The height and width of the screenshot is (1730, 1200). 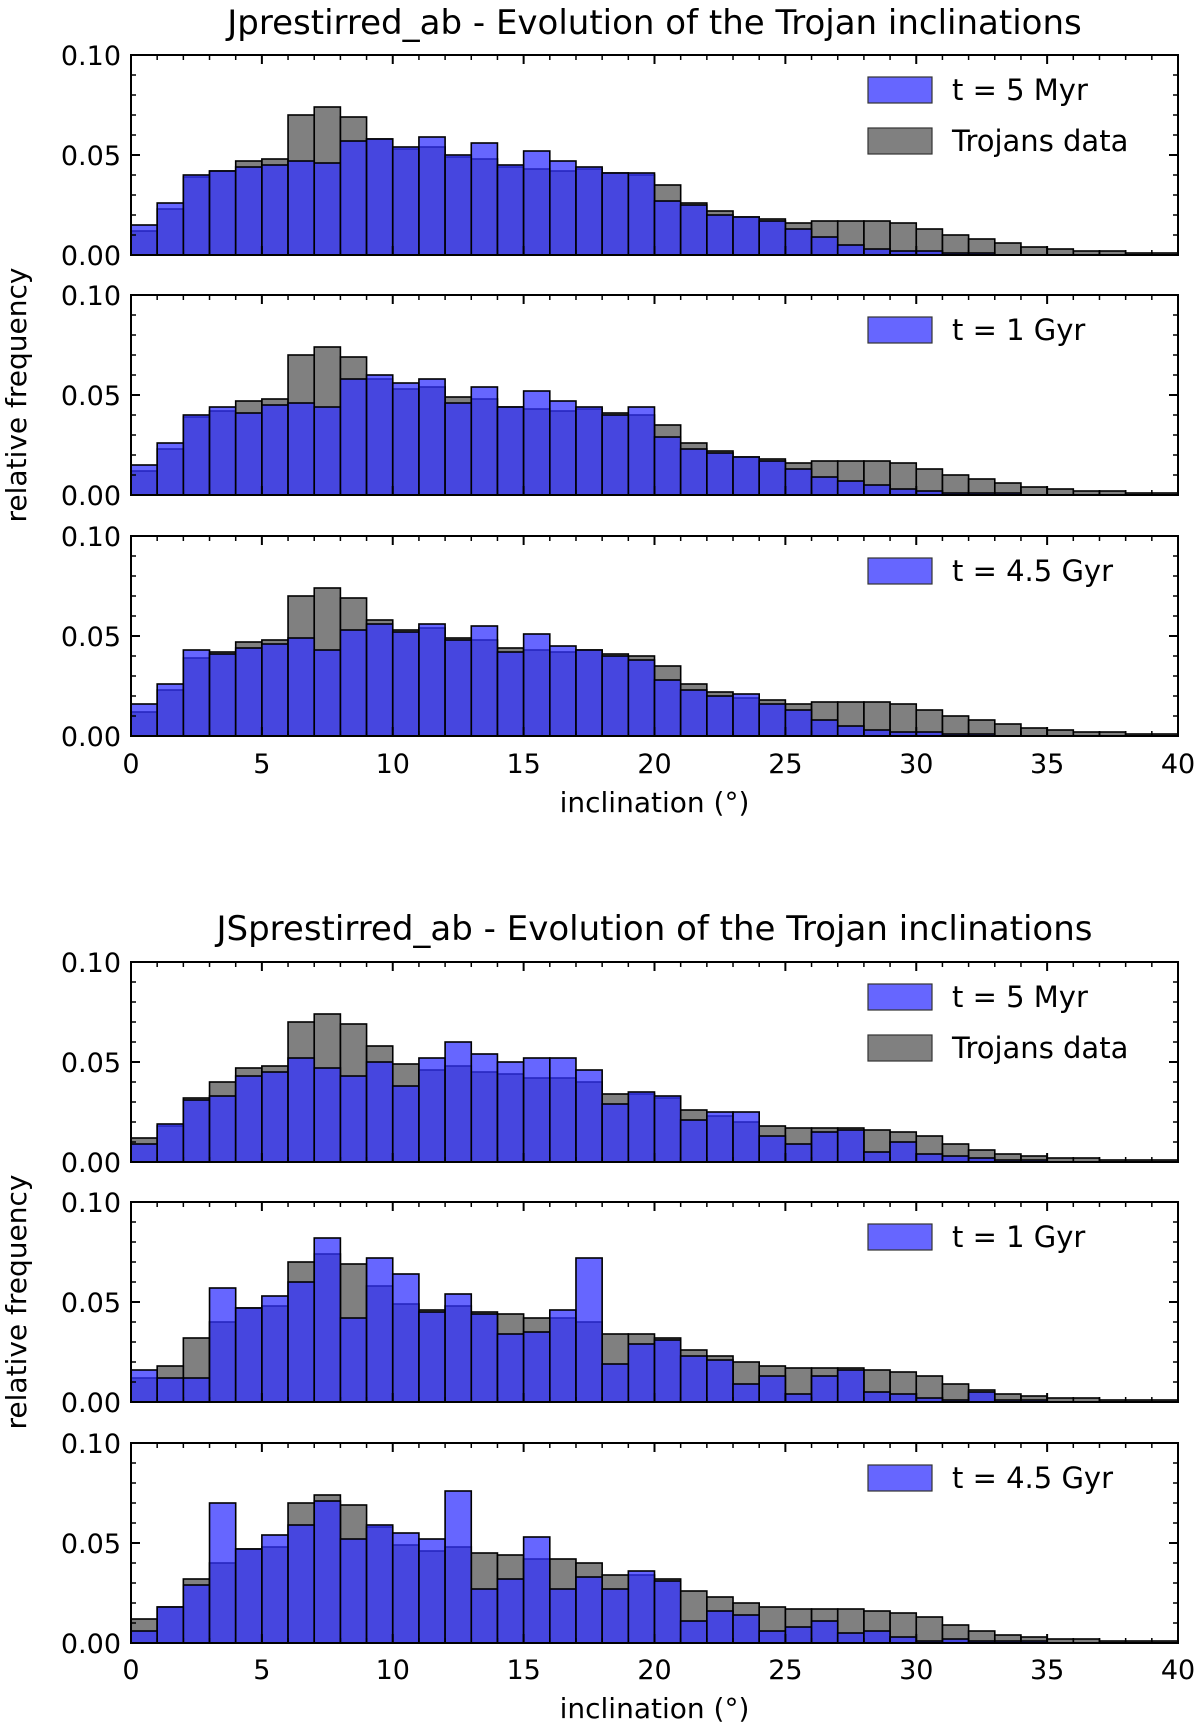 What do you see at coordinates (16, 395) in the screenshot?
I see `y-axis-label: relative frequency` at bounding box center [16, 395].